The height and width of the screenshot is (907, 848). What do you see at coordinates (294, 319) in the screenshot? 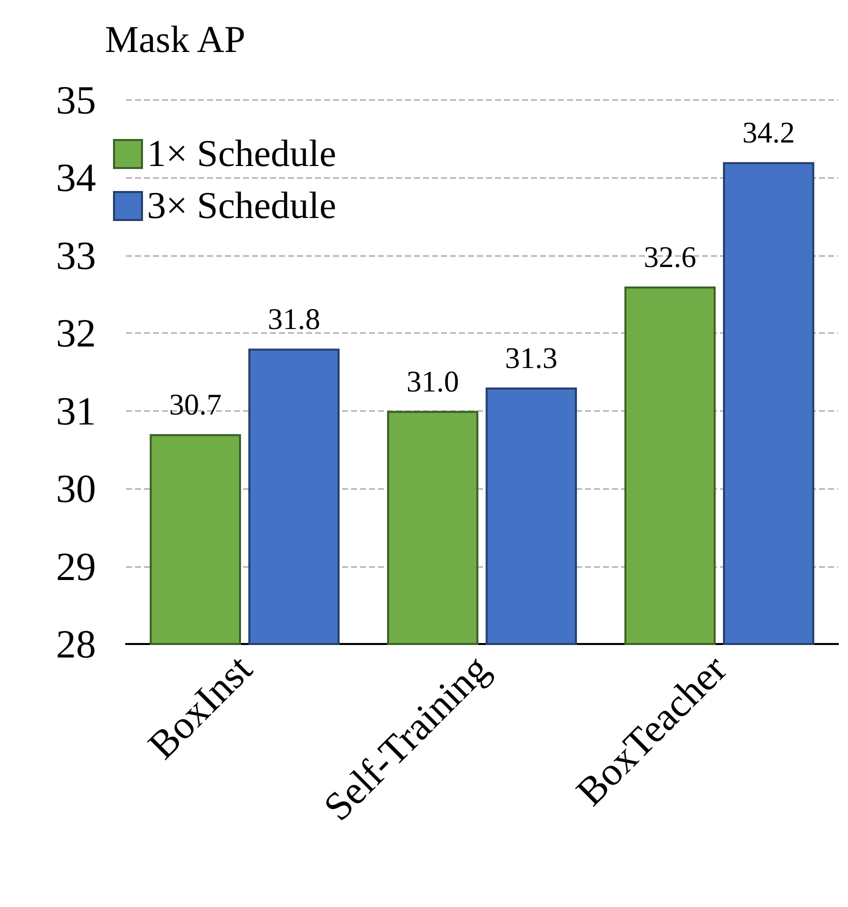
I see `data-label: 31.8` at bounding box center [294, 319].